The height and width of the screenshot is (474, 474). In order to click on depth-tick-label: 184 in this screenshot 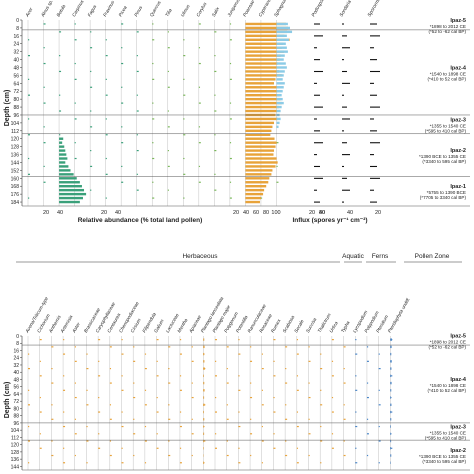, I will do `click(15, 203)`.